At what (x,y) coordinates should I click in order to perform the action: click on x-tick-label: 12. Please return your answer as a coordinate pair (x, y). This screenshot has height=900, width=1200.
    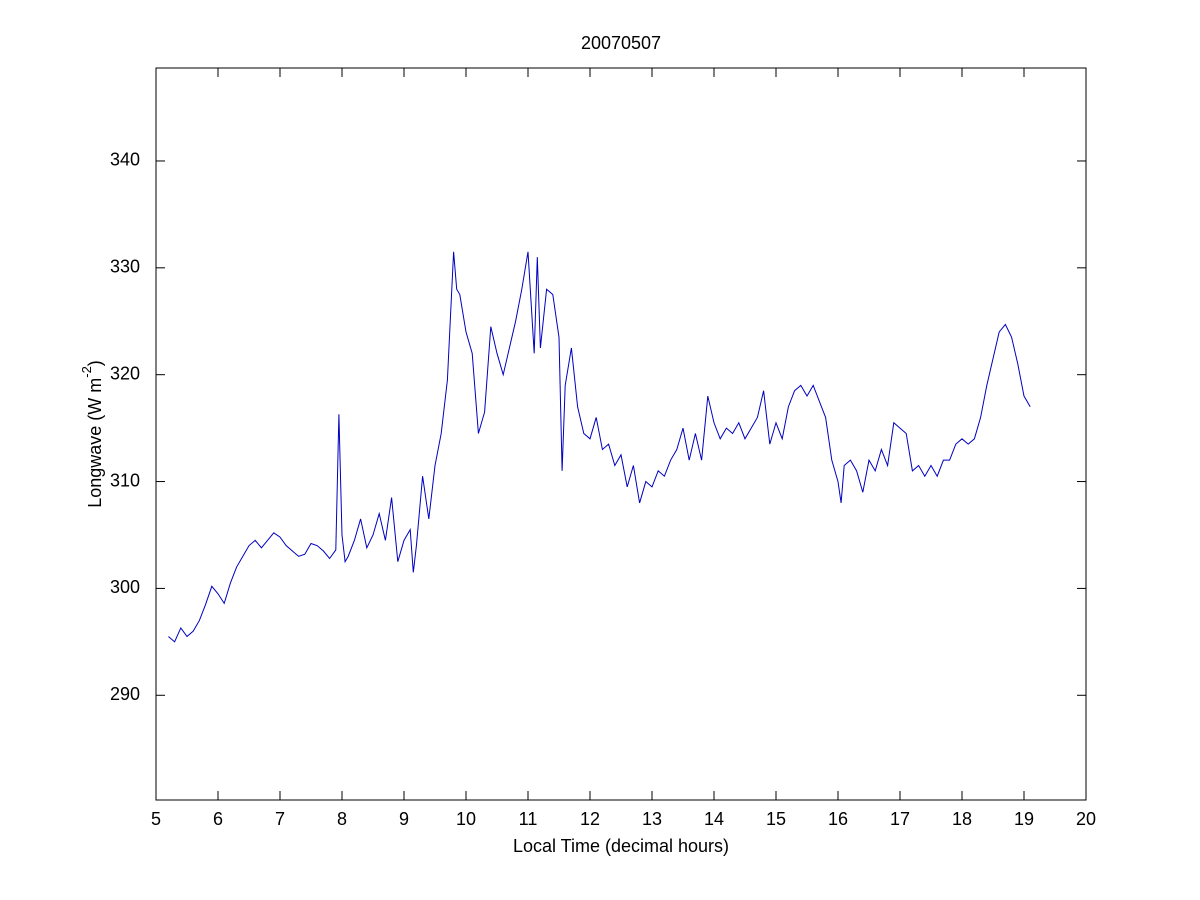
    Looking at the image, I should click on (590, 819).